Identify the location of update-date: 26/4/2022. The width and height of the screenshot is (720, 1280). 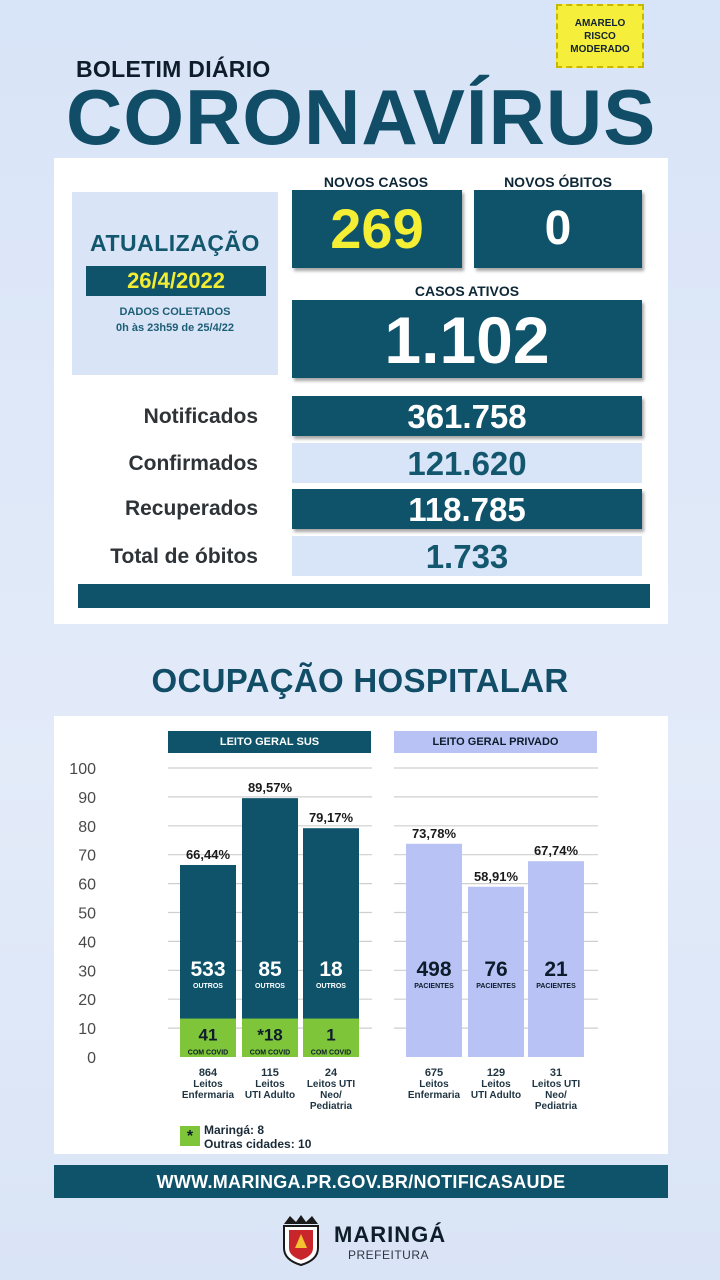
(176, 281).